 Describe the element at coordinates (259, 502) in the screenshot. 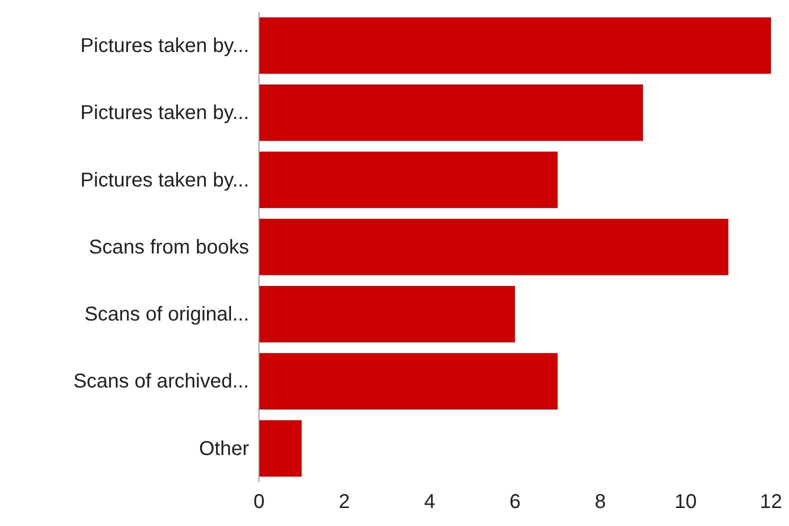

I see `x-tick-label: 0` at that location.